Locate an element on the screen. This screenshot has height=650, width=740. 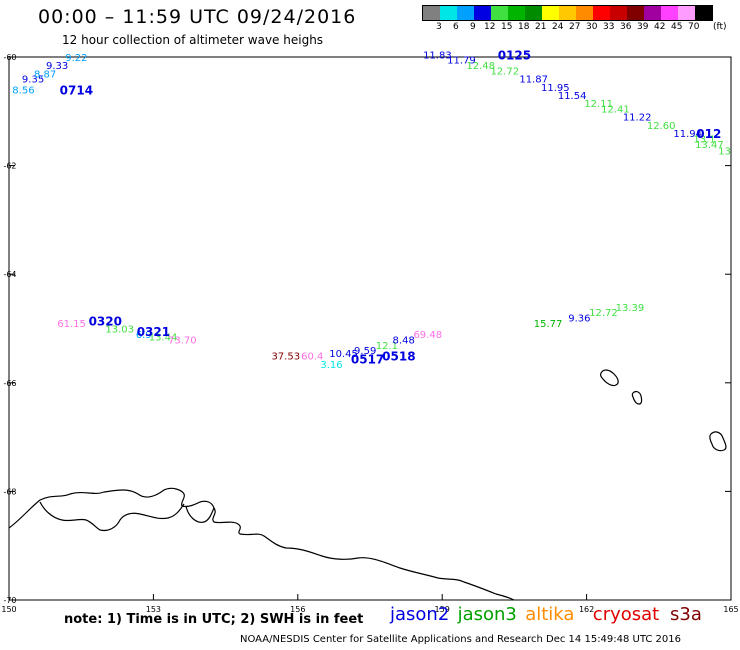
scale-label: 12 is located at coordinates (490, 27).